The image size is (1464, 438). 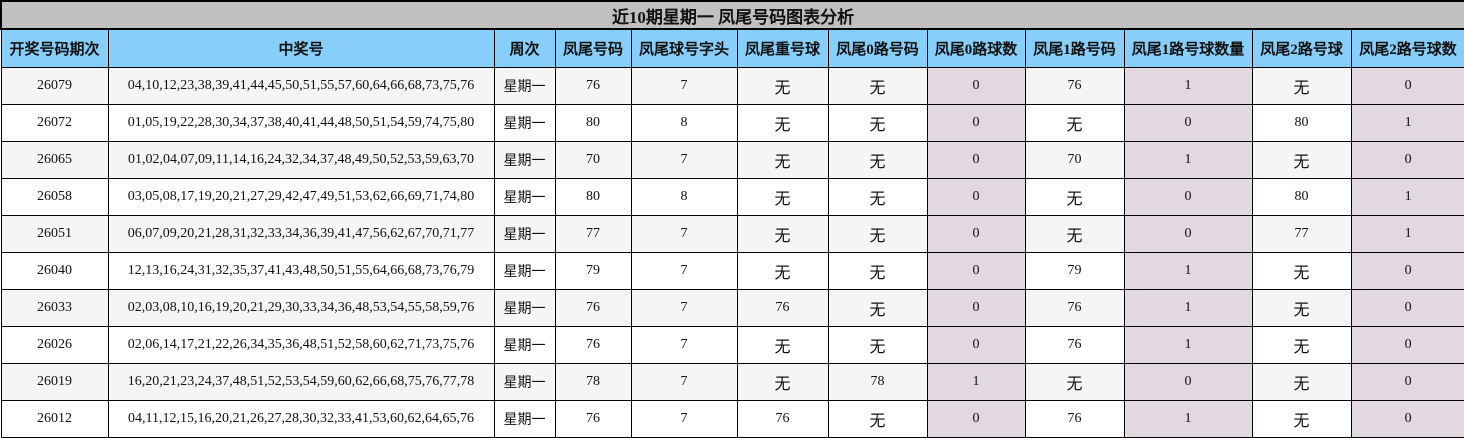 What do you see at coordinates (54, 345) in the screenshot?
I see `cell-issue: 26026` at bounding box center [54, 345].